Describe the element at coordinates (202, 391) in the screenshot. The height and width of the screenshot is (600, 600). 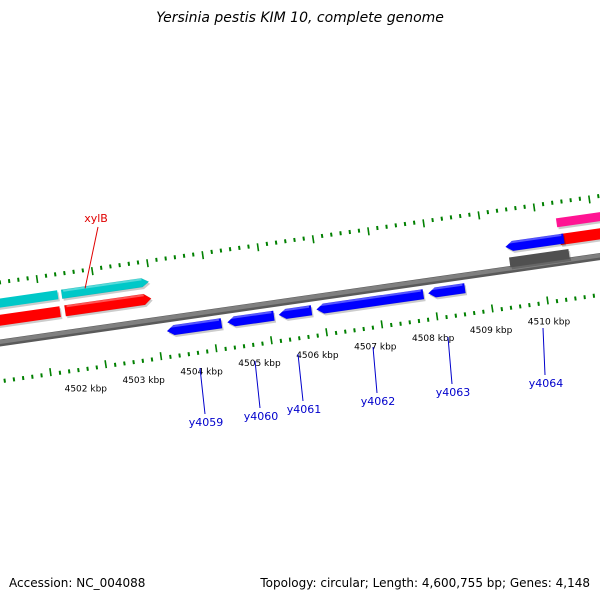
I see `label-leader-y4059` at that location.